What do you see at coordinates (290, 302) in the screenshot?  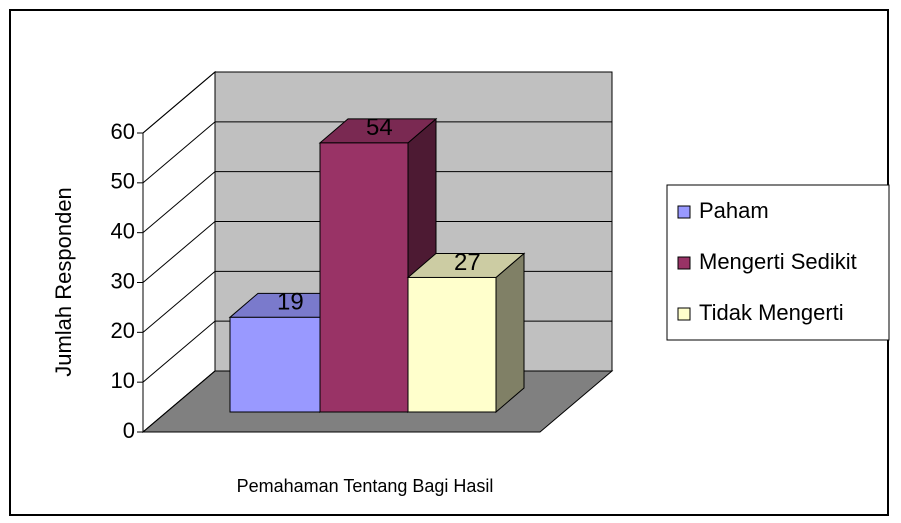 I see `data-label: 19` at bounding box center [290, 302].